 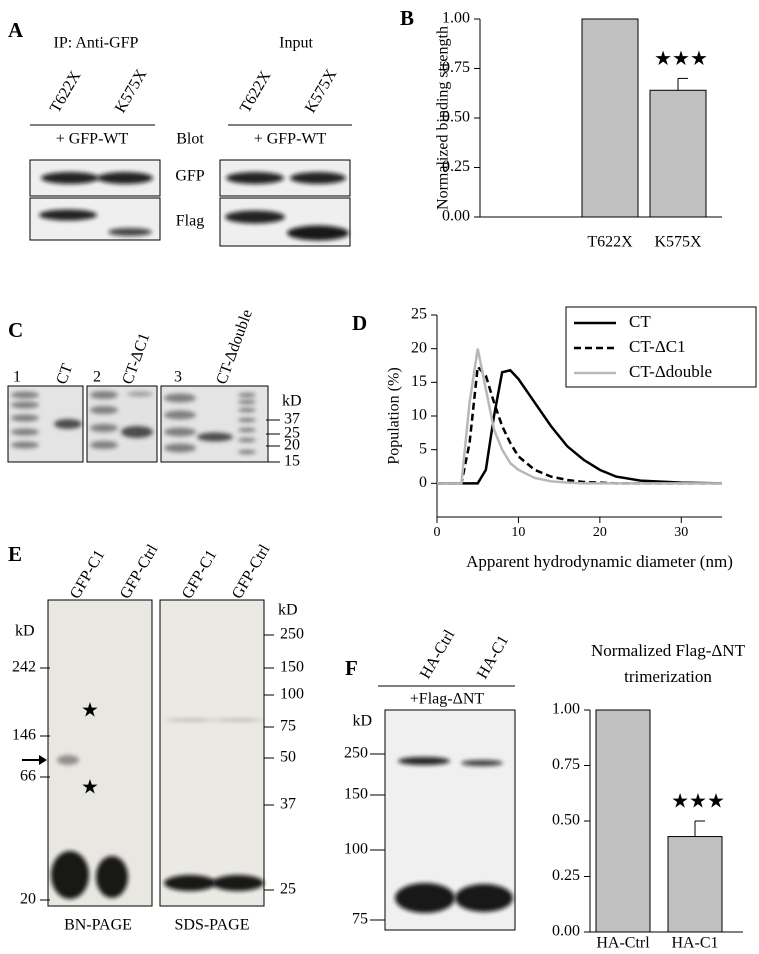 What do you see at coordinates (24, 667) in the screenshot?
I see `marker-label: 242` at bounding box center [24, 667].